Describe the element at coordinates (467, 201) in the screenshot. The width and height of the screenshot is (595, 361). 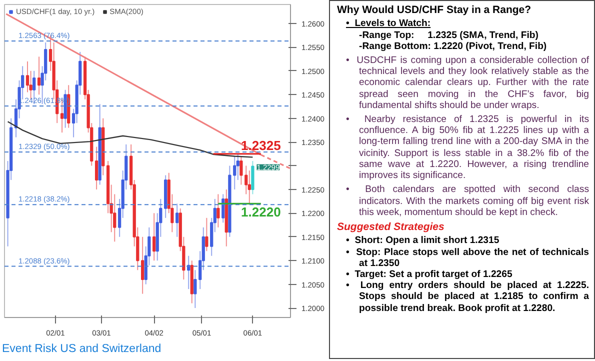
I see `text: • Both calendars are spotted with second class indicators. With the markets coming off big event risk this week, momentum should be kept in check.` at that location.